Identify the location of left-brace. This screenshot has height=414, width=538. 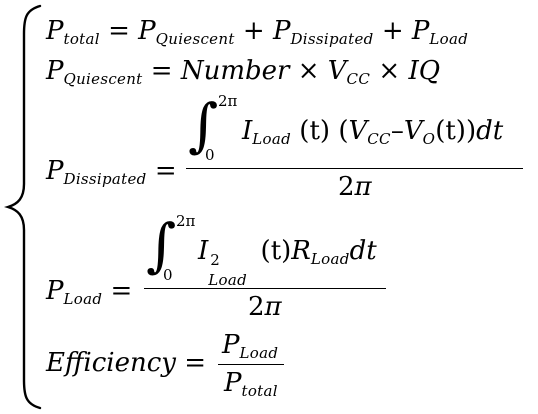
(23, 207).